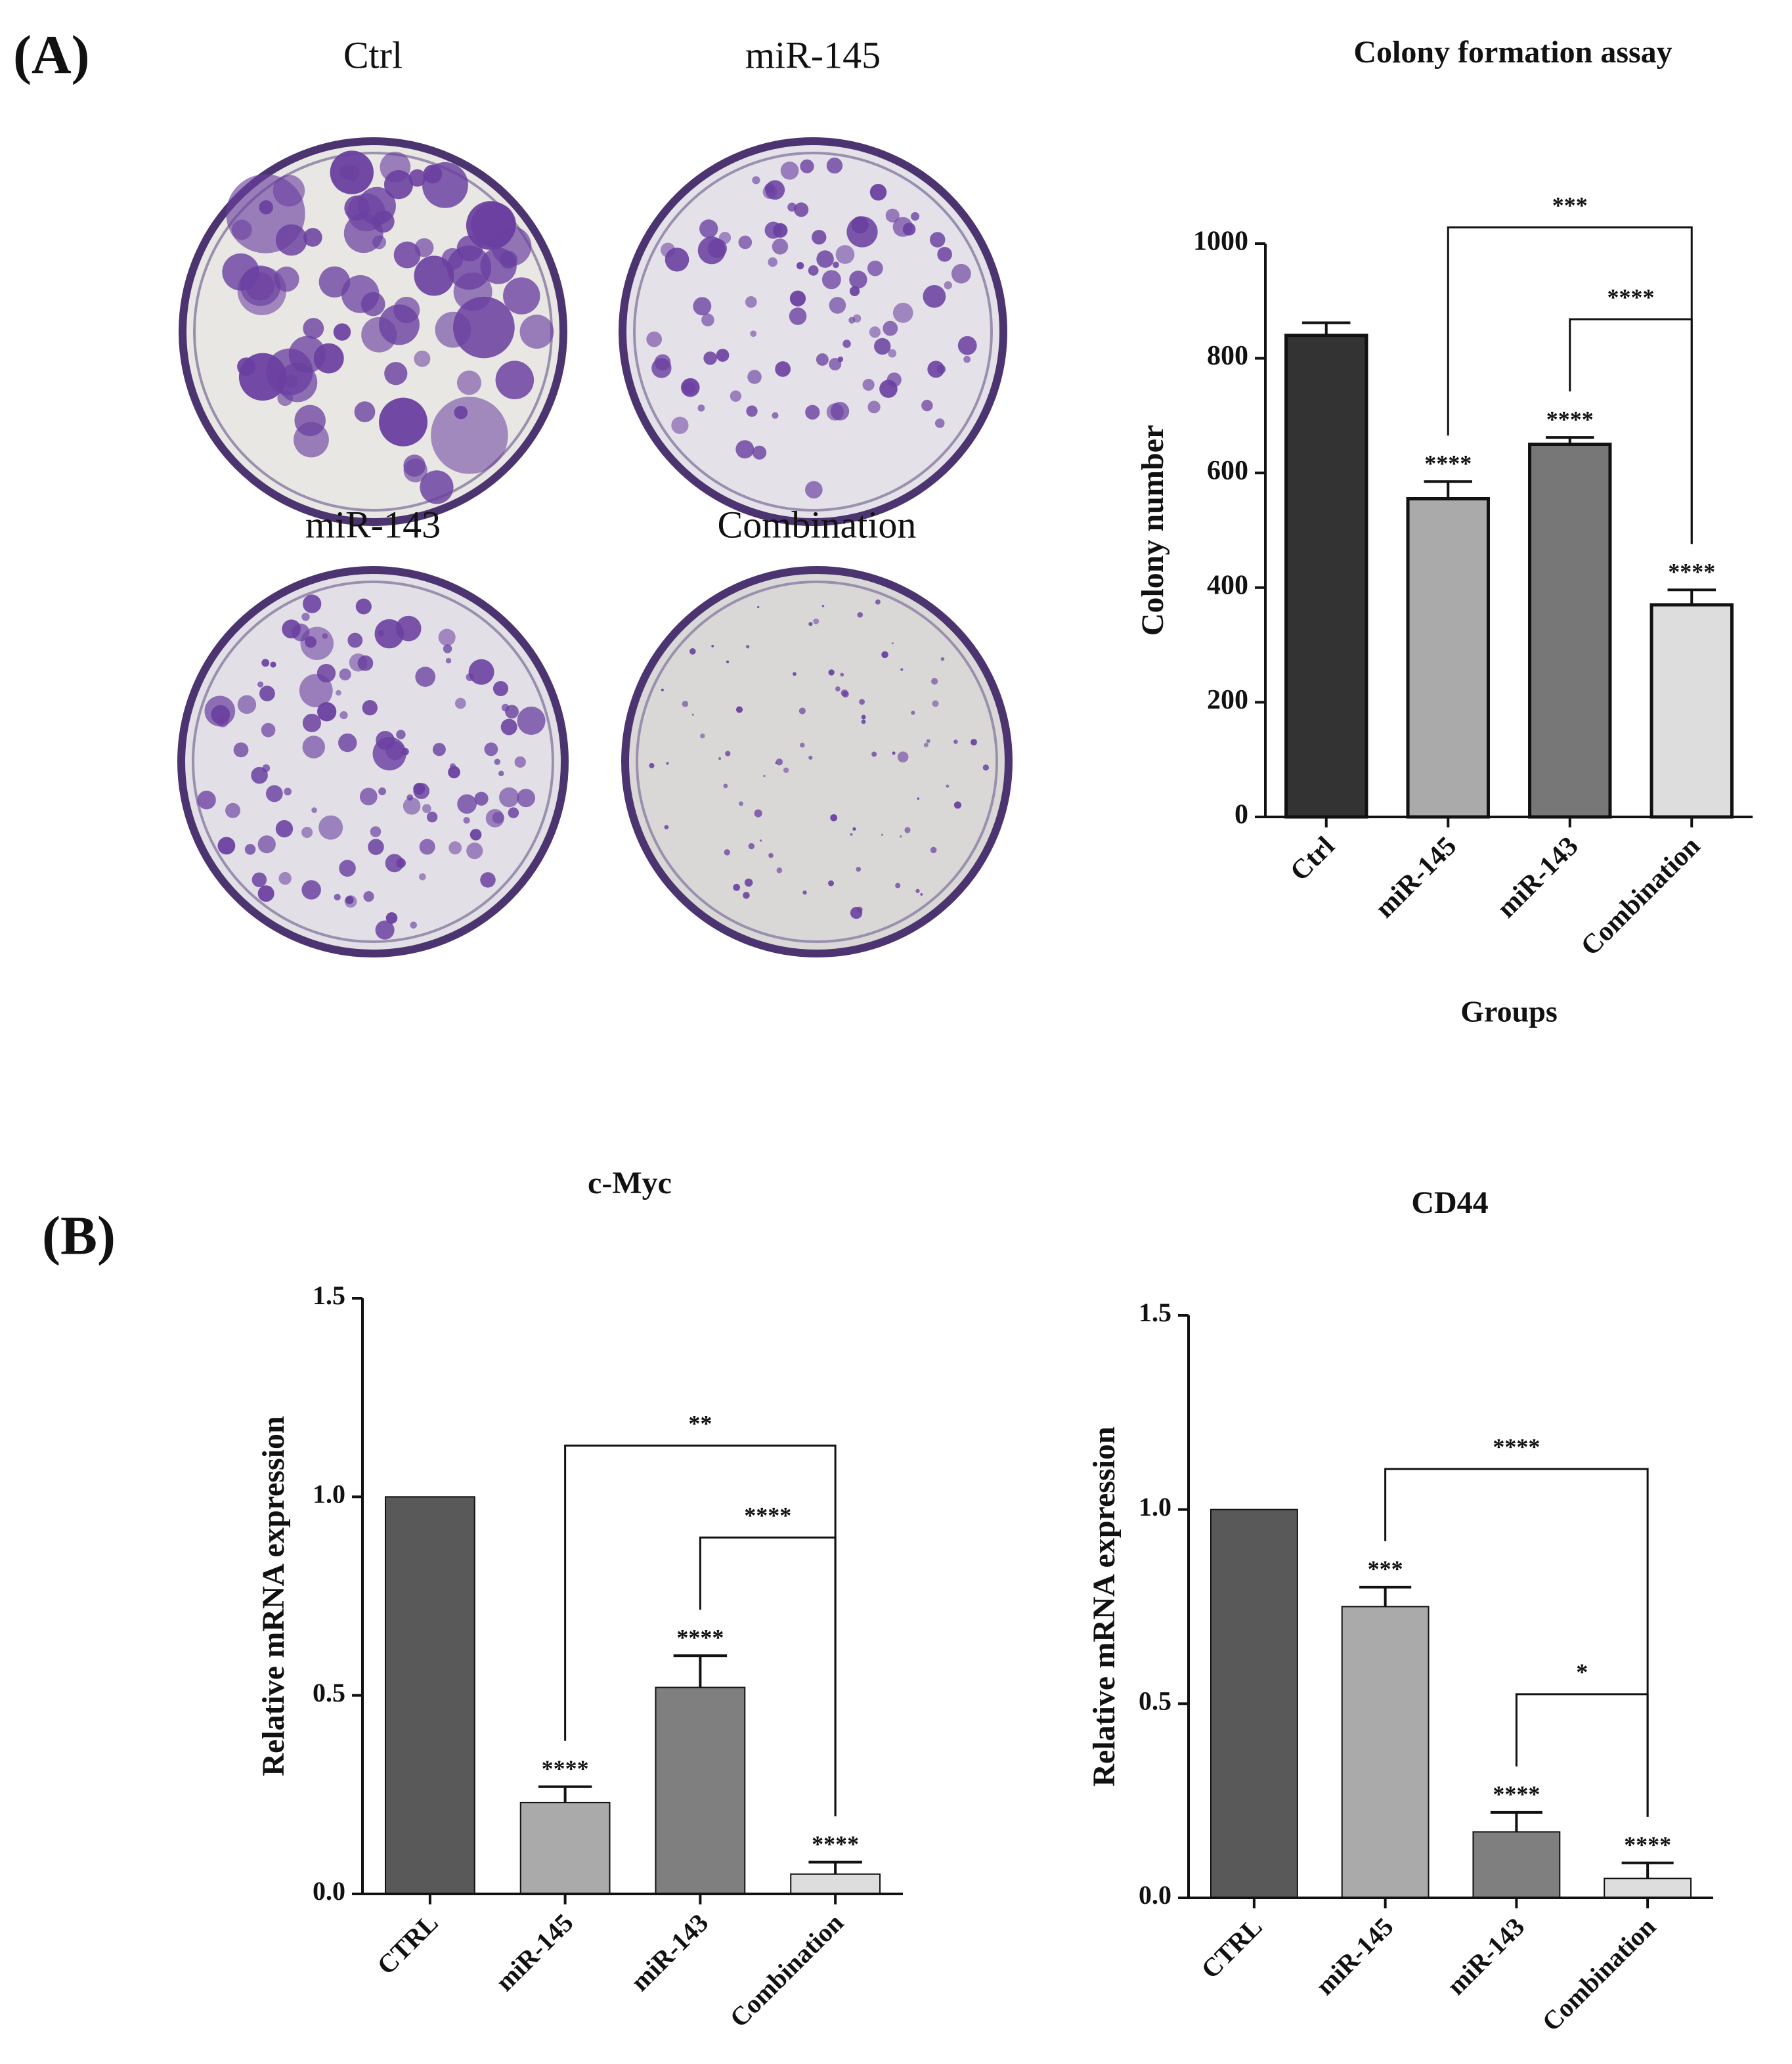 Image resolution: width=1792 pixels, height=2064 pixels. I want to click on comparison-label: *, so click(1582, 1672).